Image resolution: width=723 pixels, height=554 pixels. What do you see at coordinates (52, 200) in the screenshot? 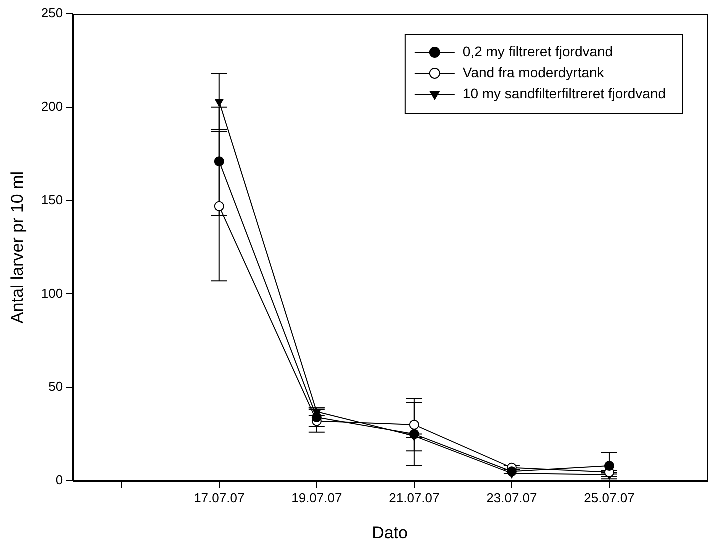
I see `y-tick-label: 150` at bounding box center [52, 200].